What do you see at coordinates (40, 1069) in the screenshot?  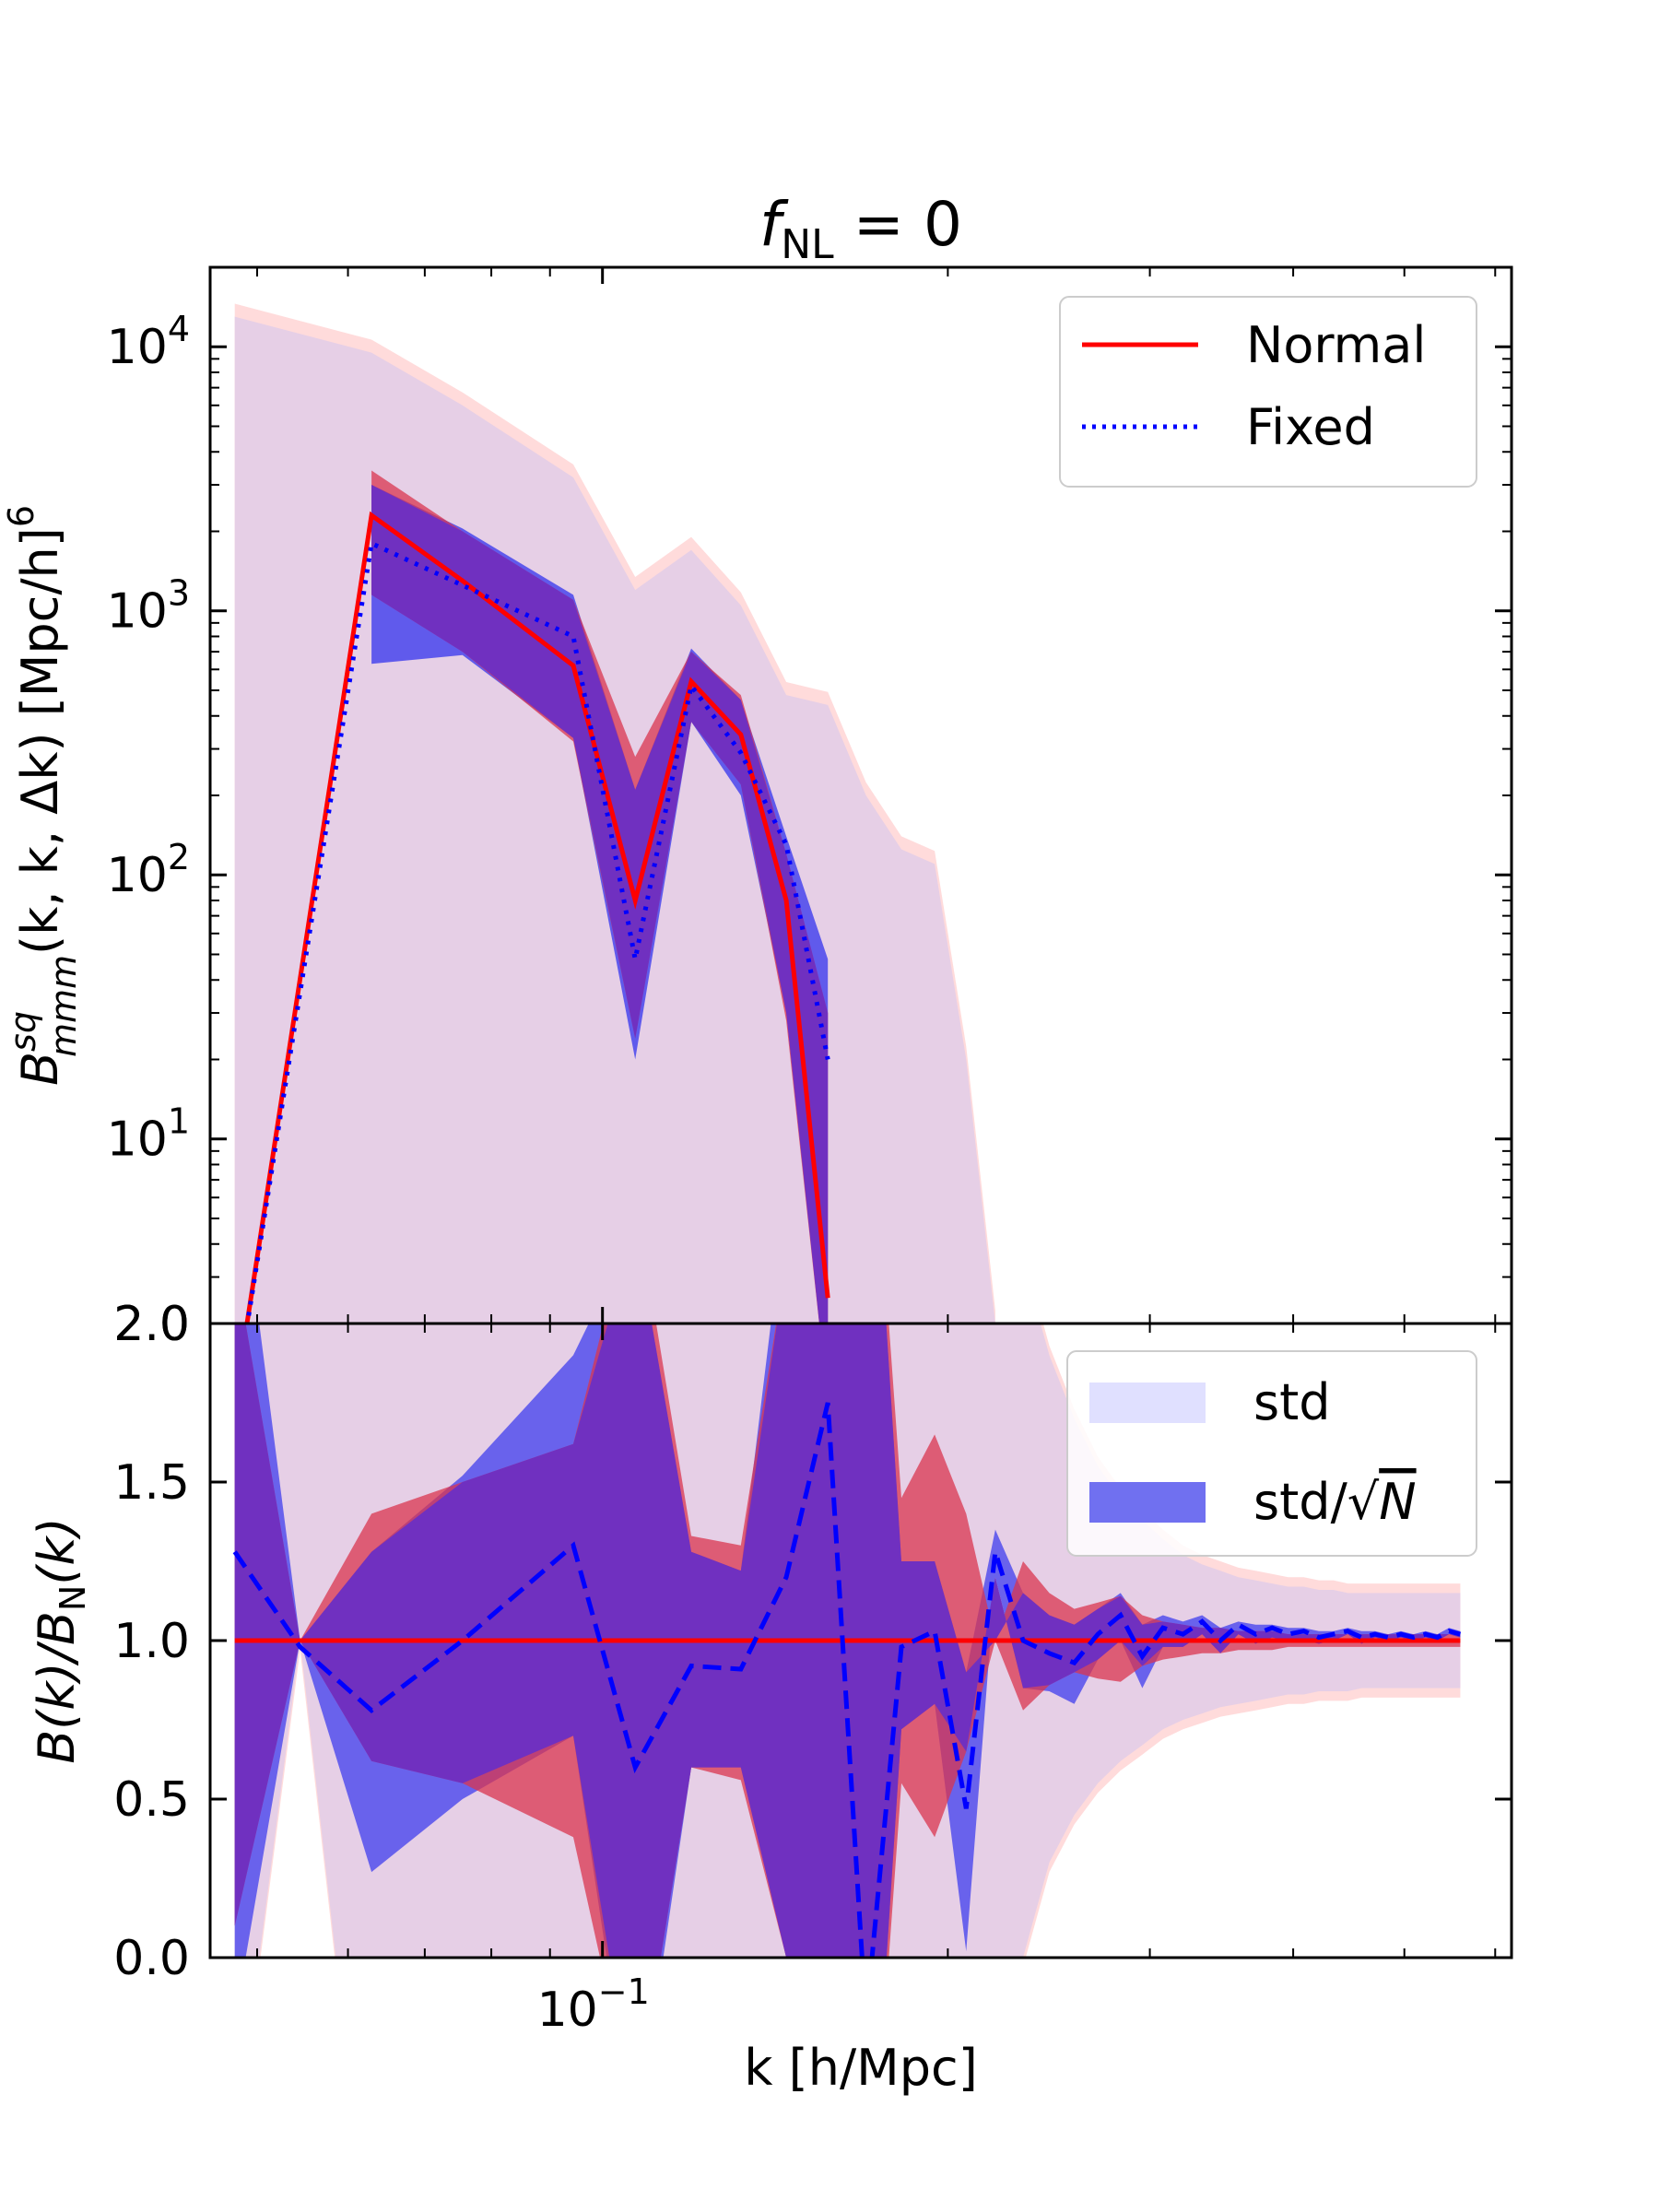 I see `top-ylabel-b: B` at bounding box center [40, 1069].